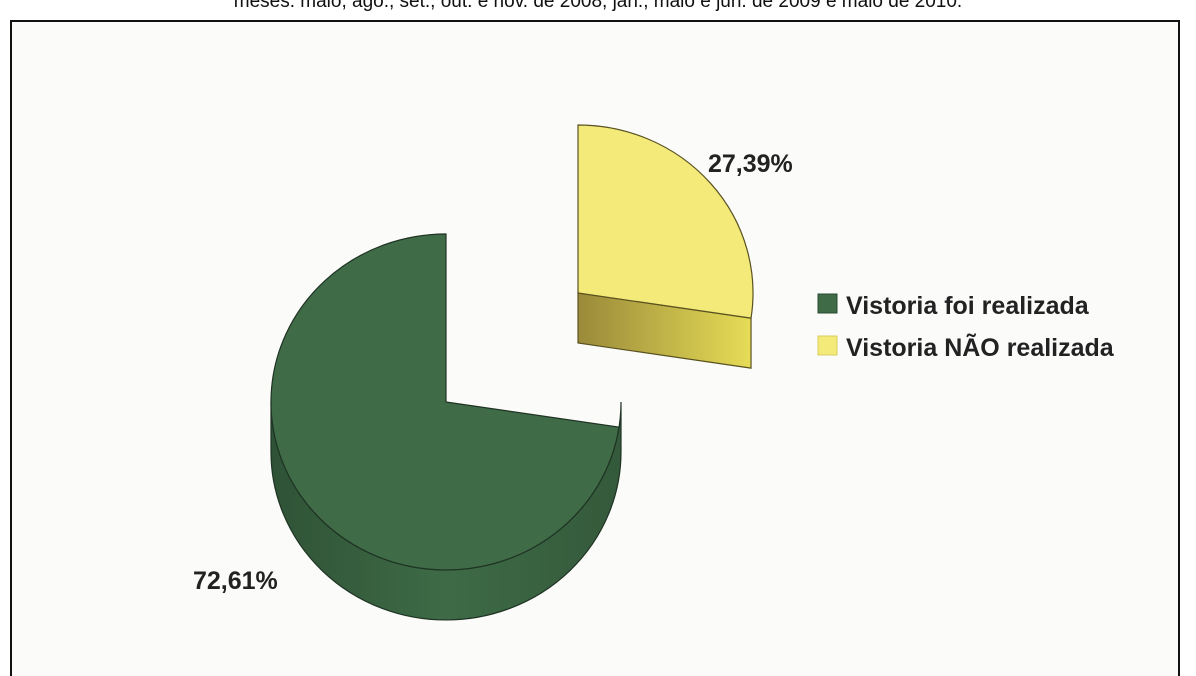 This screenshot has height=676, width=1196. What do you see at coordinates (235, 581) in the screenshot?
I see `data-label-vistoria-realizada: 72,61%` at bounding box center [235, 581].